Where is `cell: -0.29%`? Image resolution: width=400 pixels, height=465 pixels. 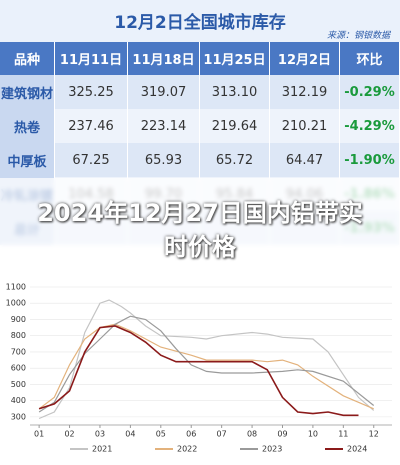 cell: -0.29% is located at coordinates (370, 92).